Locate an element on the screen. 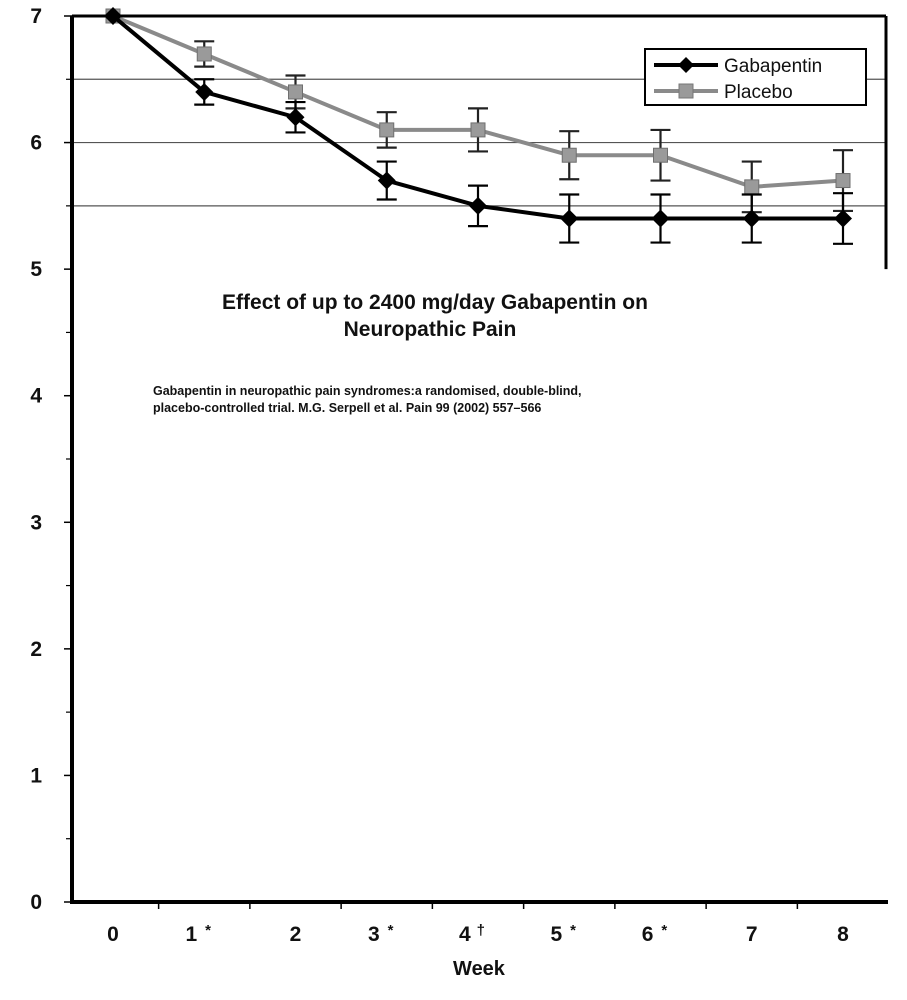 The height and width of the screenshot is (1000, 907). legend-label-gabapentin: Gabapentin is located at coordinates (773, 66).